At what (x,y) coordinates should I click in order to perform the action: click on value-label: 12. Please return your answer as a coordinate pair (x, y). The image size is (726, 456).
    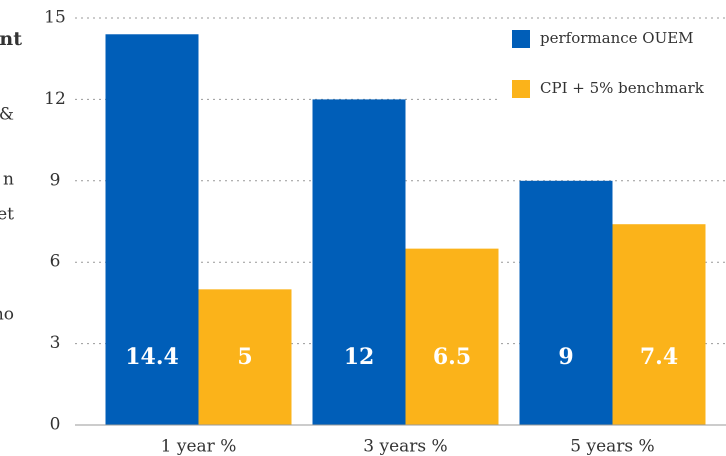
    Looking at the image, I should click on (359, 357).